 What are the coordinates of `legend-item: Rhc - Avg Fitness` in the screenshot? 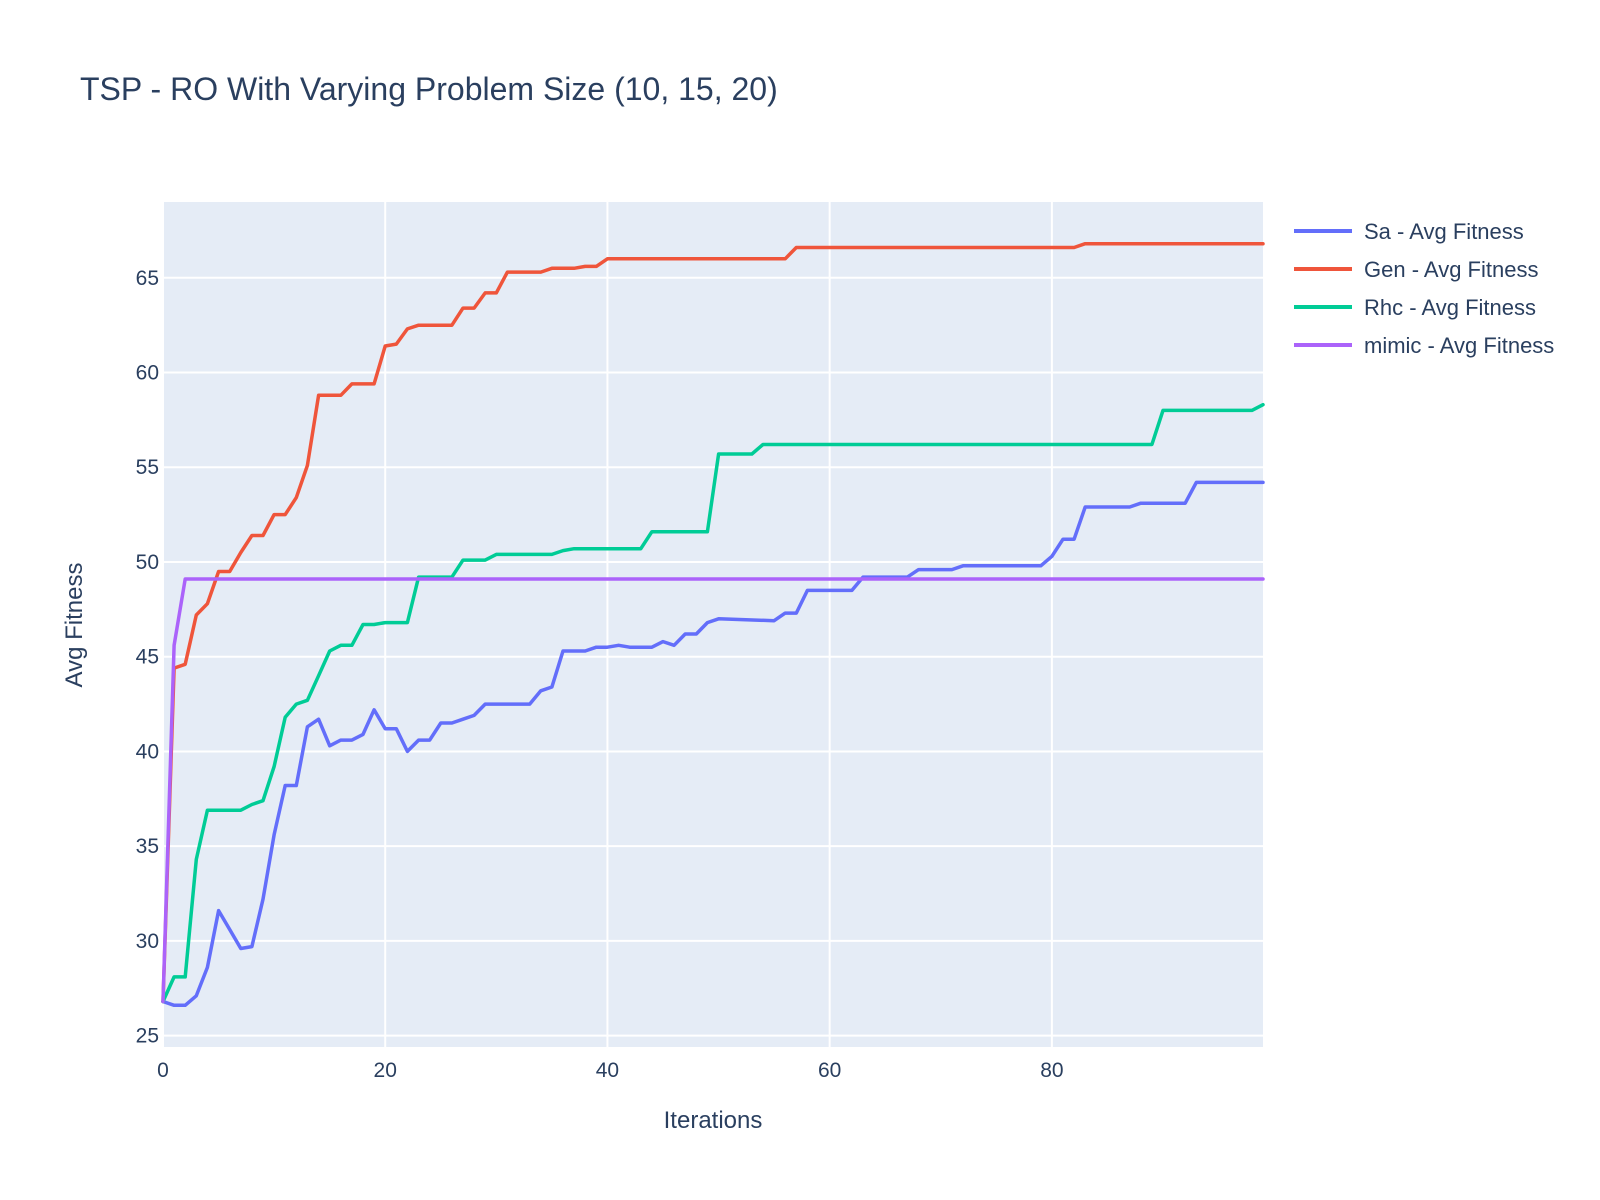 It's located at (1415, 307).